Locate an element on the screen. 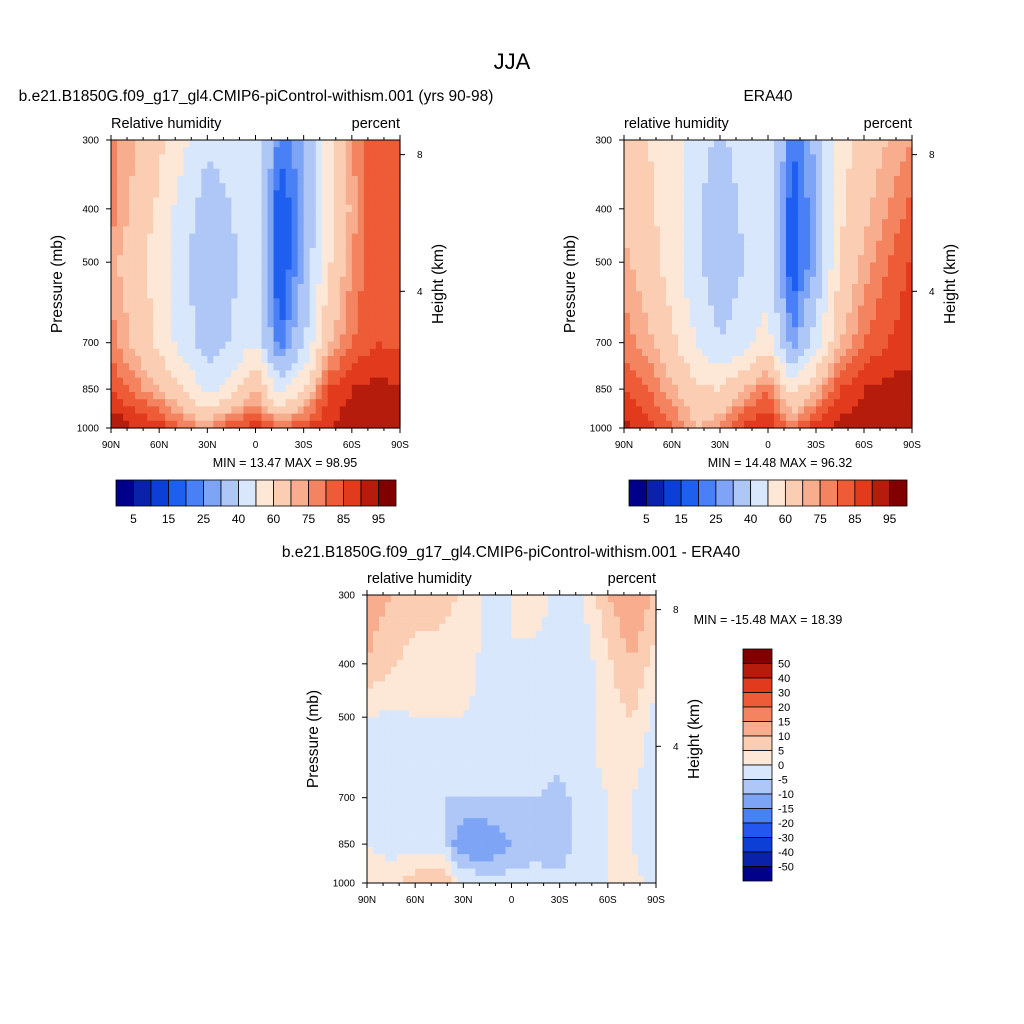 The height and width of the screenshot is (1024, 1024). colorbar-label: 60 is located at coordinates (274, 519).